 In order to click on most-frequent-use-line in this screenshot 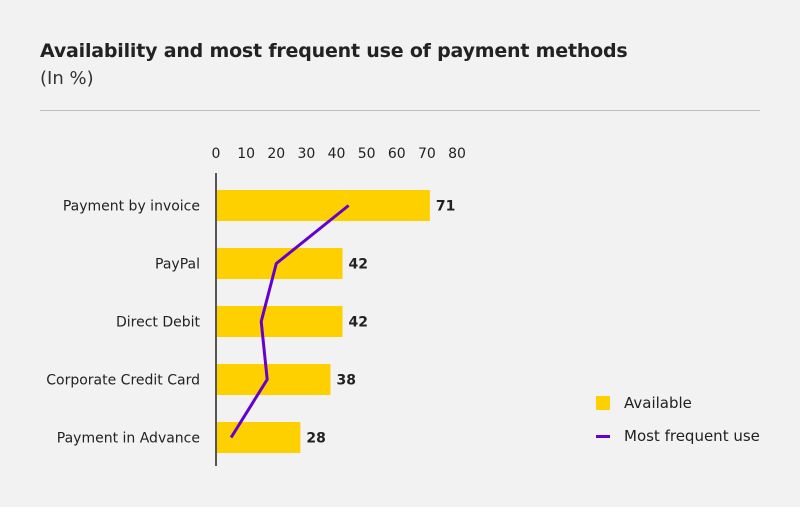, I will do `click(289, 321)`.